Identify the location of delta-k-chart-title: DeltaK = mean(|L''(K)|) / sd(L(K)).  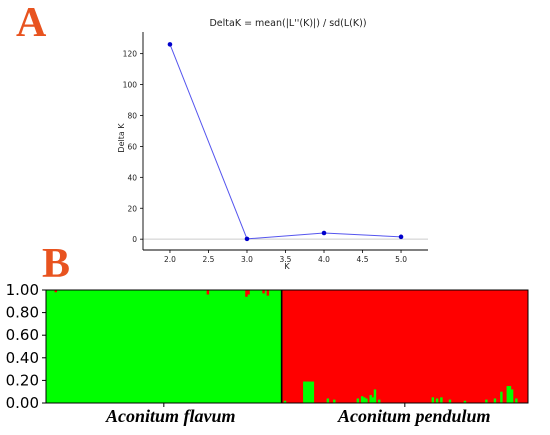
(287, 23).